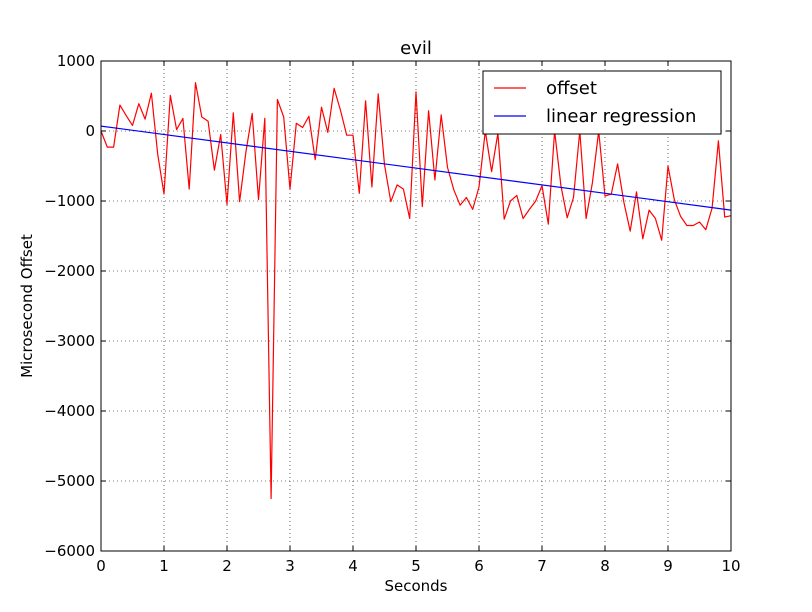 The width and height of the screenshot is (812, 612). Describe the element at coordinates (542, 566) in the screenshot. I see `x-tick-label: 7` at that location.